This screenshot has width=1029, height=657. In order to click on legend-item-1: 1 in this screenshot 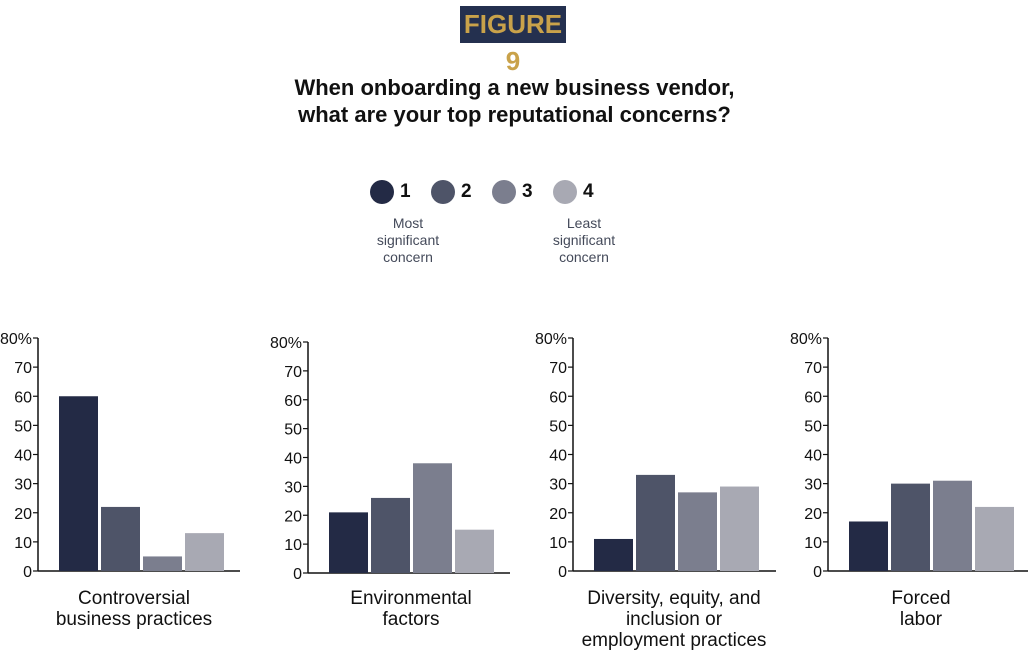, I will do `click(390, 192)`.